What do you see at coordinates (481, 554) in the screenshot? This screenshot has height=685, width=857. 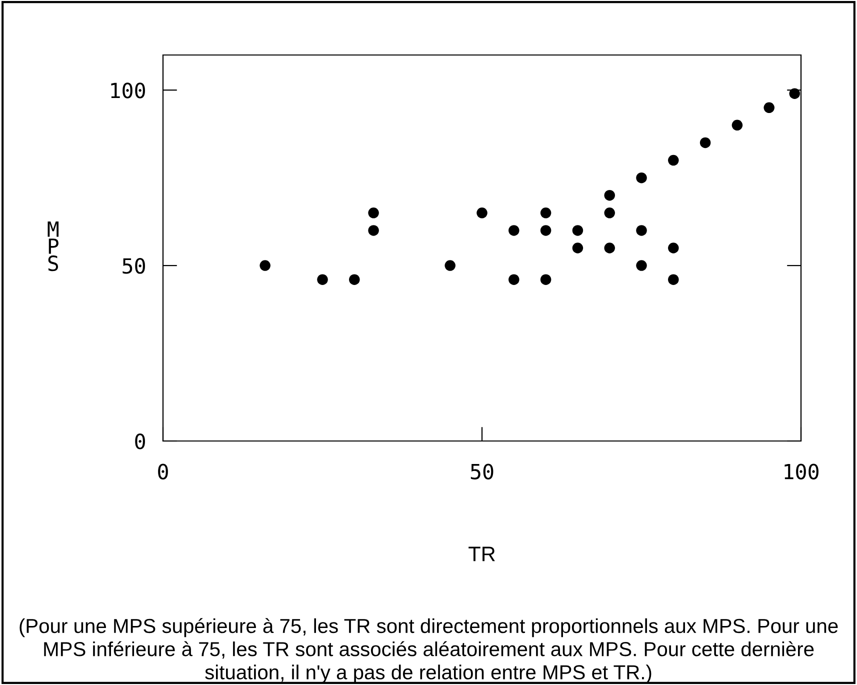 I see `x-axis-title: TR` at bounding box center [481, 554].